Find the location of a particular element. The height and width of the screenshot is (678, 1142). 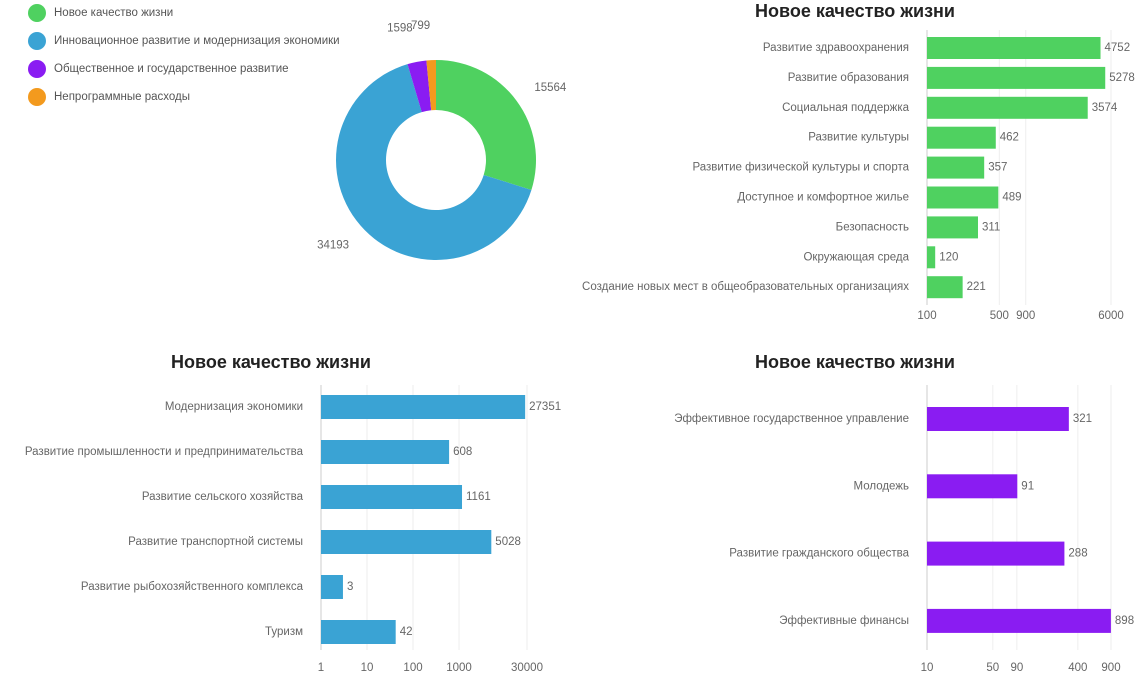

slice-label: 15564 is located at coordinates (550, 88).